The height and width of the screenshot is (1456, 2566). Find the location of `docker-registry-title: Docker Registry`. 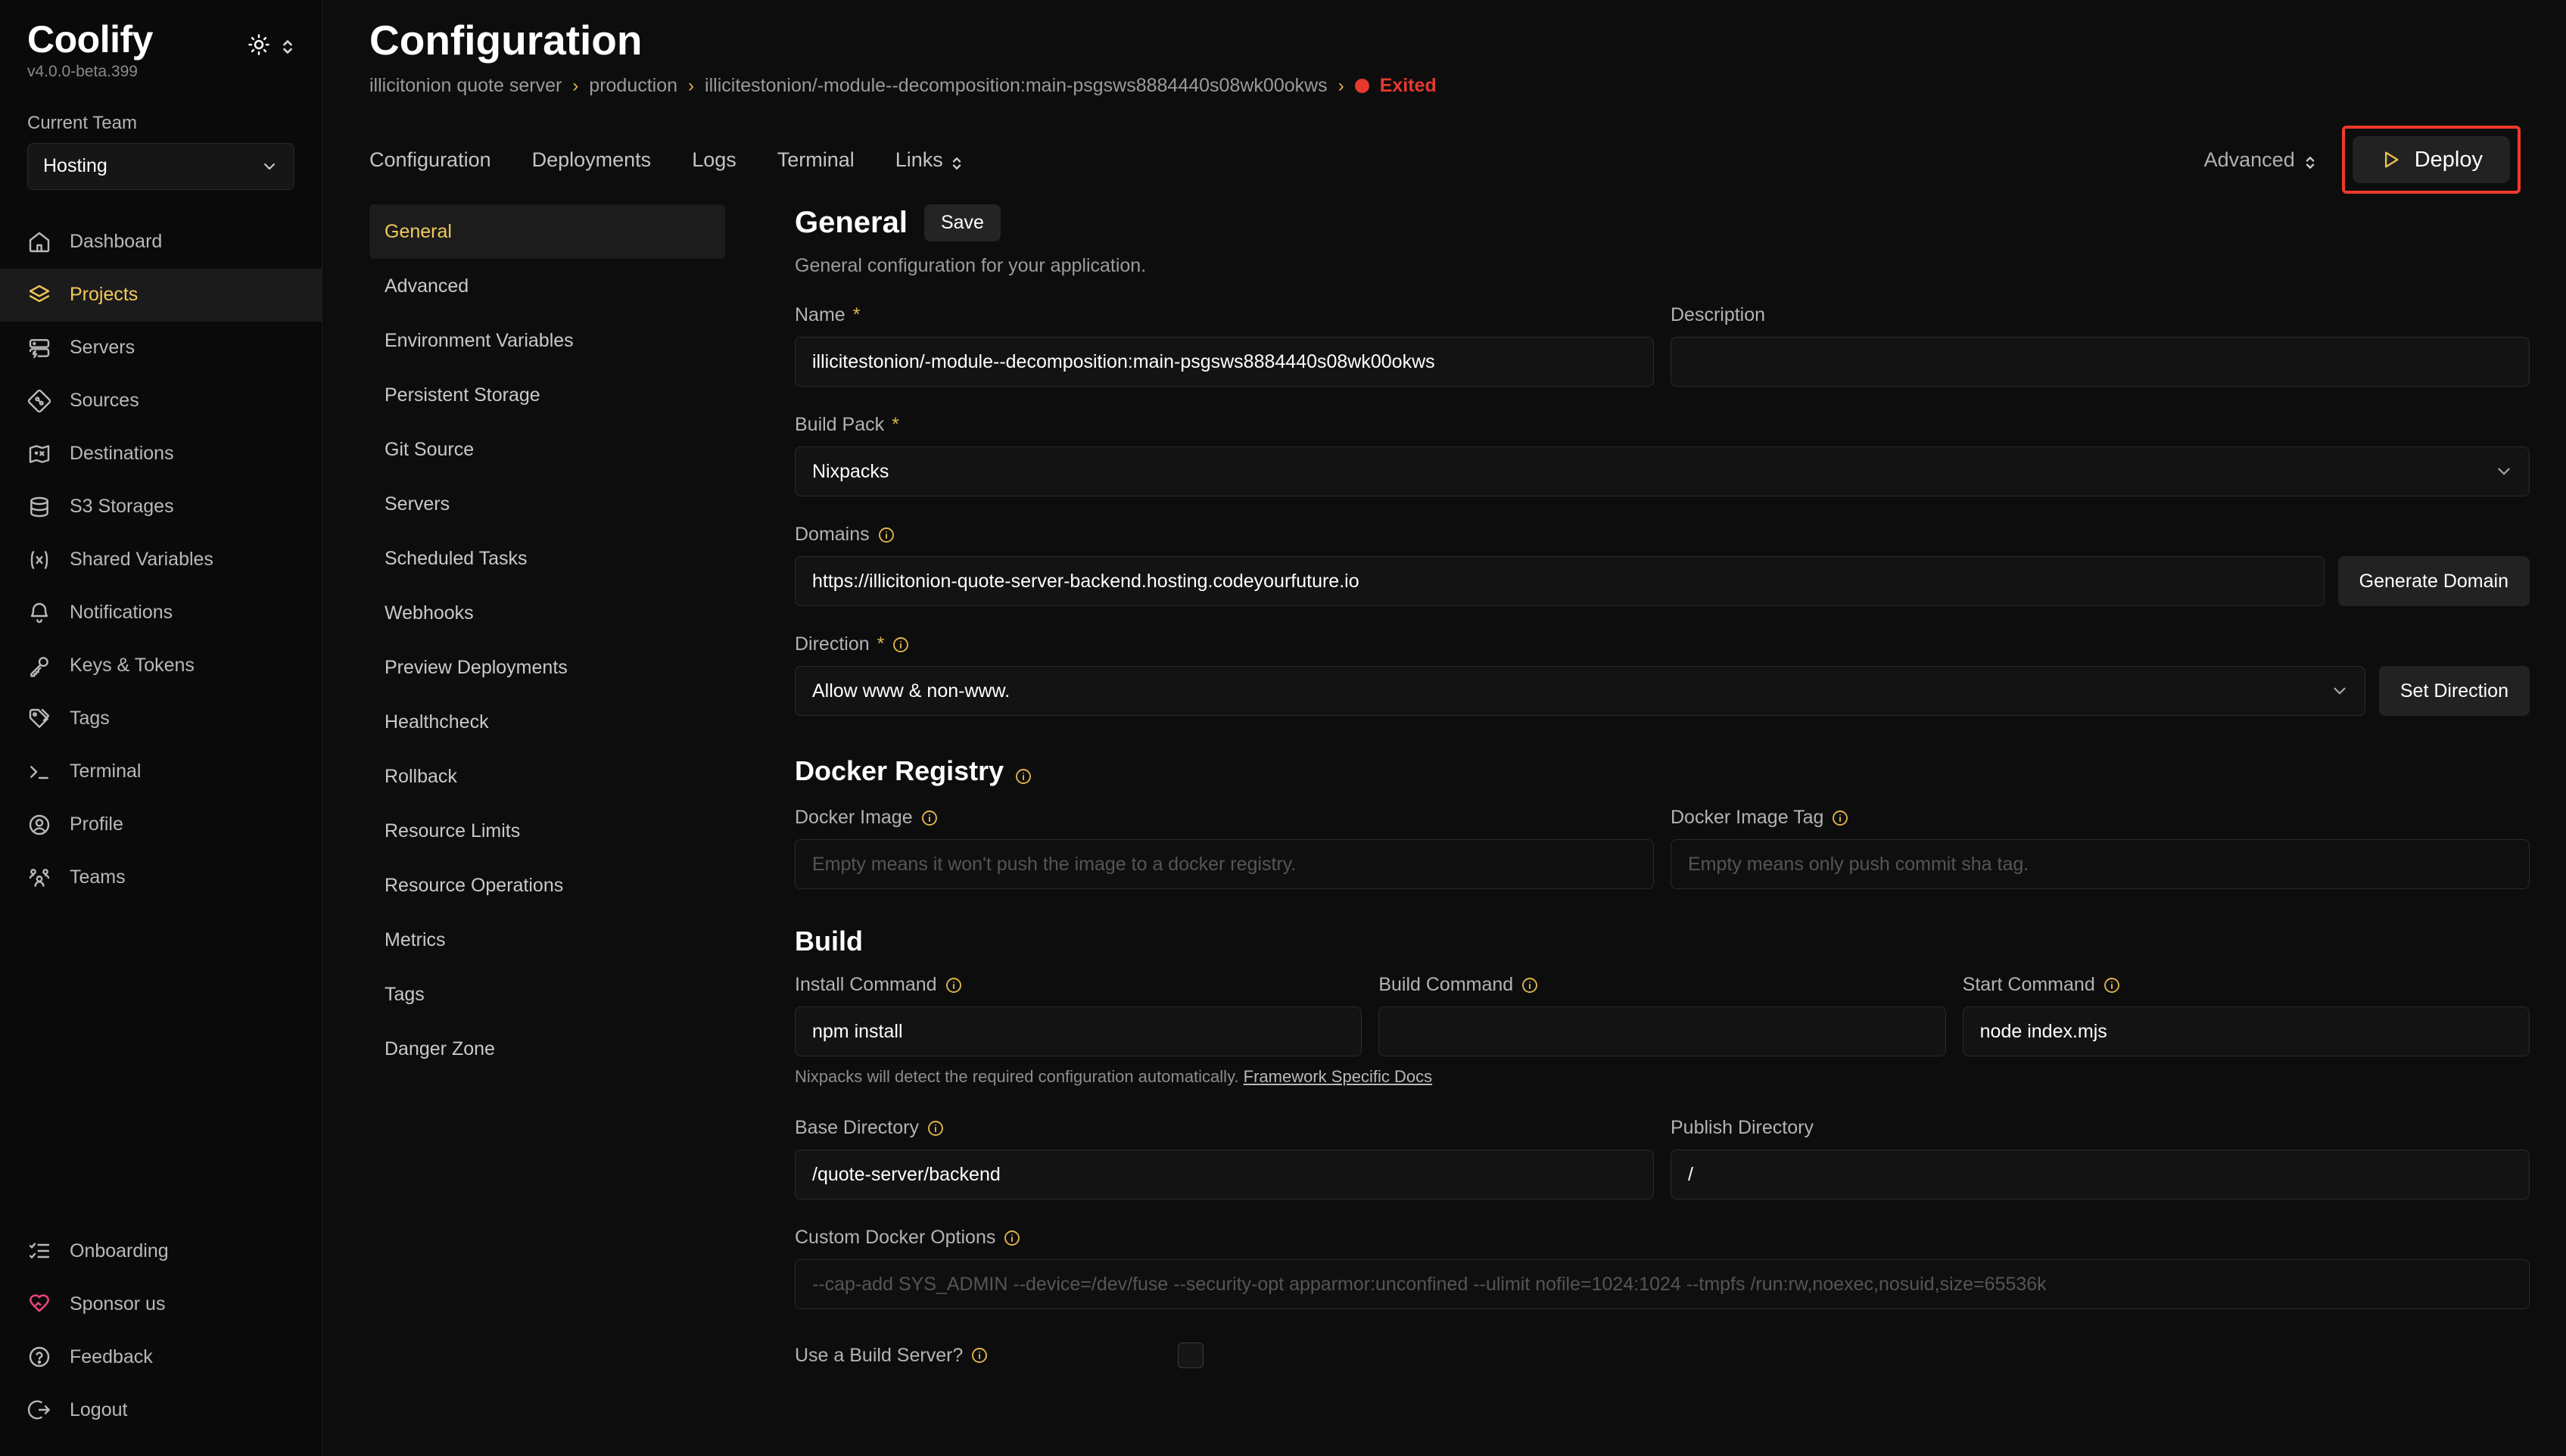

docker-registry-title: Docker Registry is located at coordinates (1662, 771).